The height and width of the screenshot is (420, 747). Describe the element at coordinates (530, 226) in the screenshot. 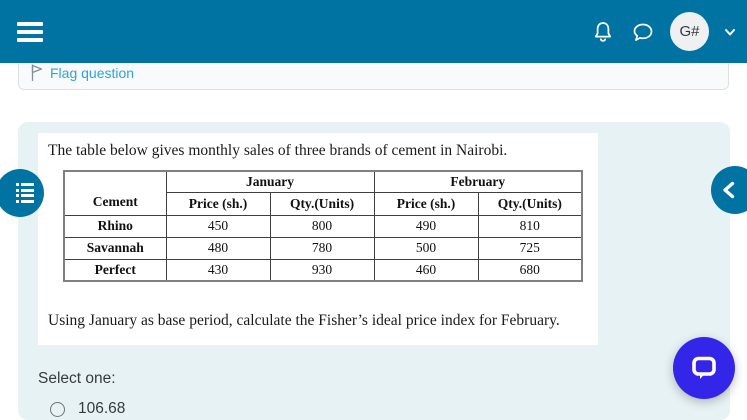

I see `value-cell: 810` at that location.